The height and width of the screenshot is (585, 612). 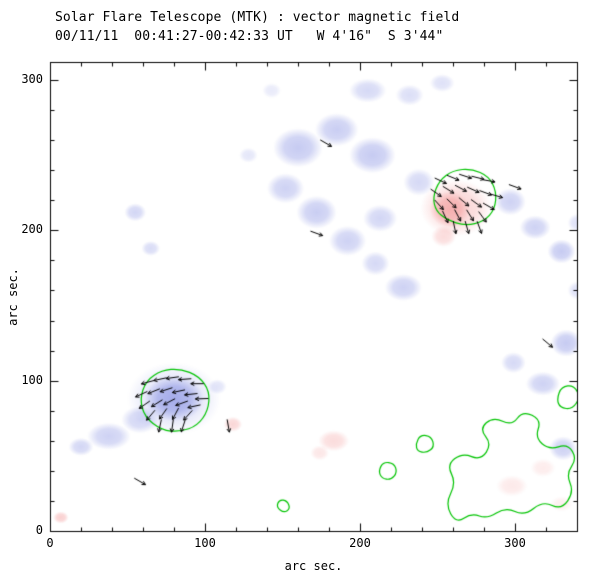 I want to click on y-tick-label: 300, so click(x=32, y=79).